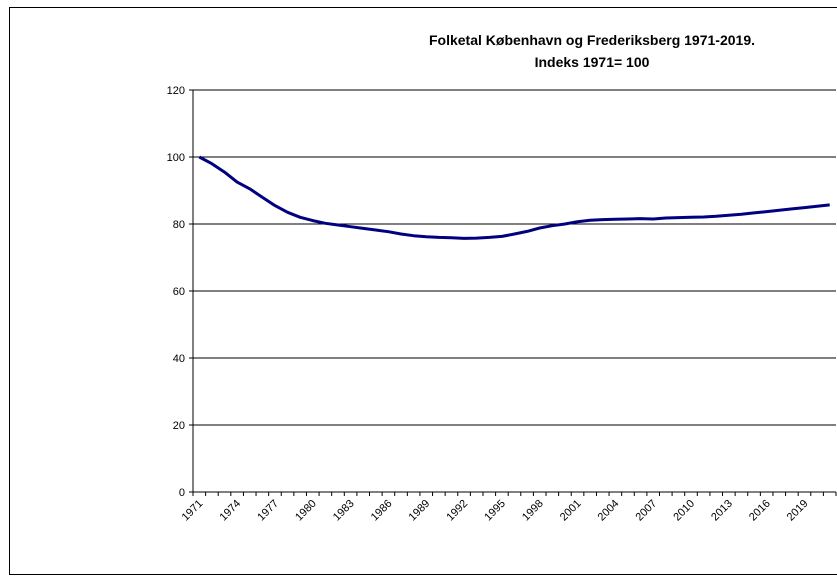  I want to click on x-tick-label: 1971, so click(193, 511).